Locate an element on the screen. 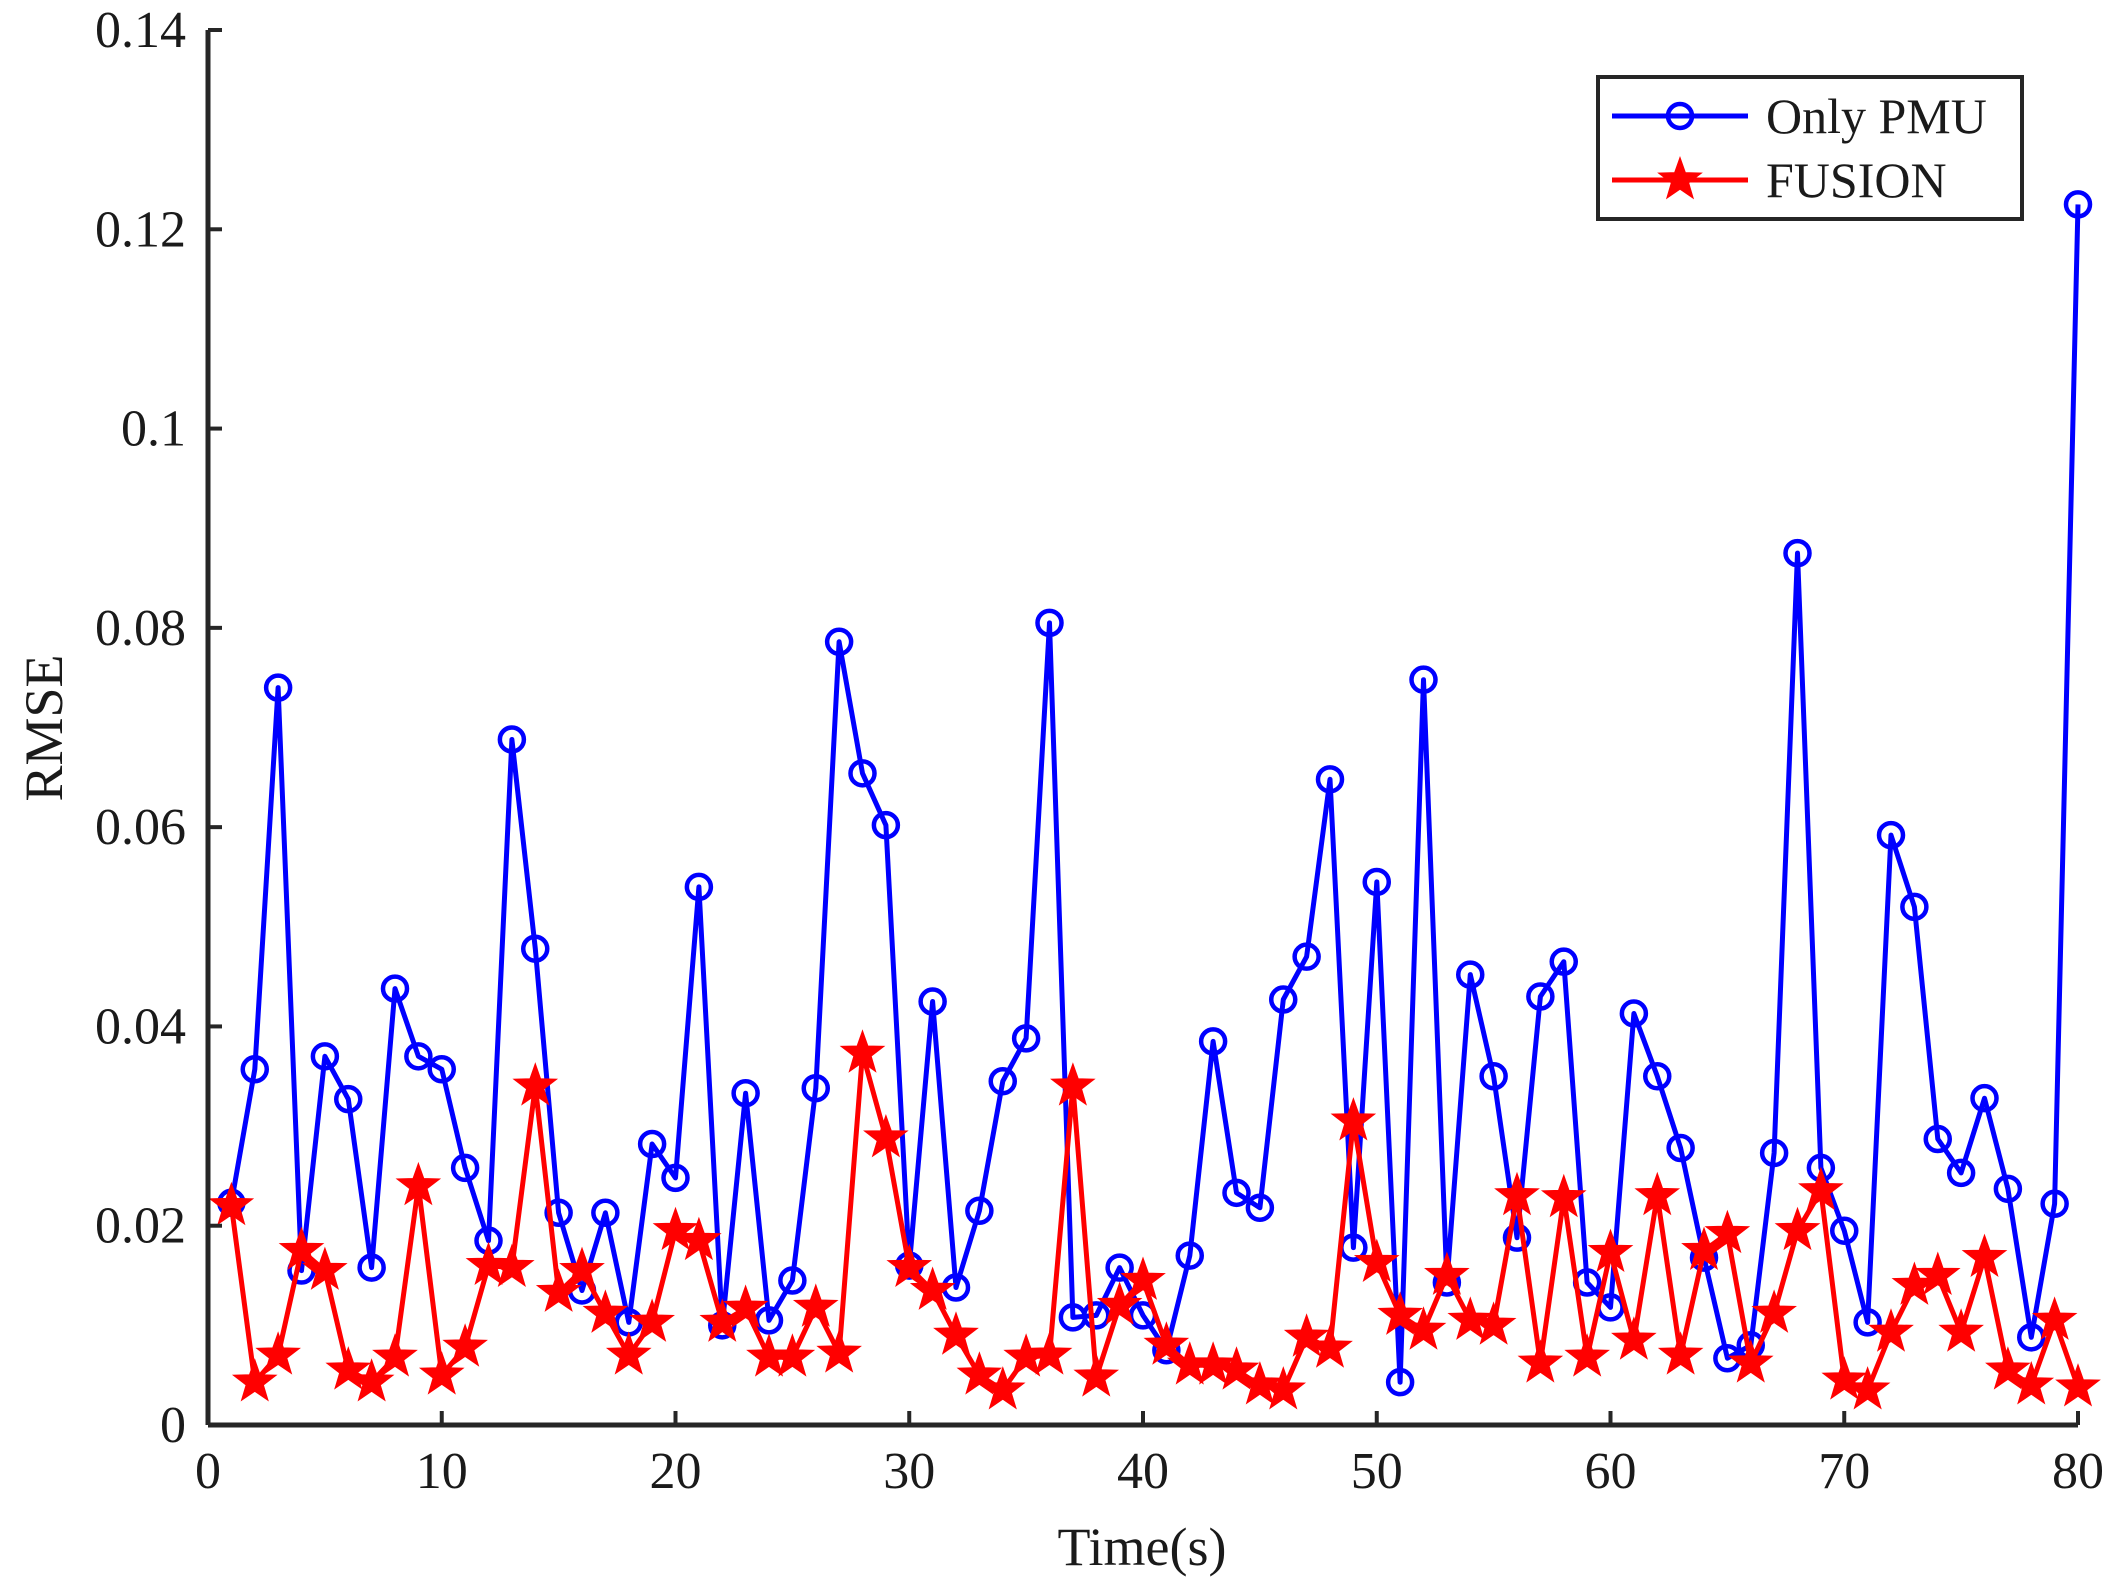 Image resolution: width=2103 pixels, height=1593 pixels. x-tick-label: 40 is located at coordinates (1143, 1471).